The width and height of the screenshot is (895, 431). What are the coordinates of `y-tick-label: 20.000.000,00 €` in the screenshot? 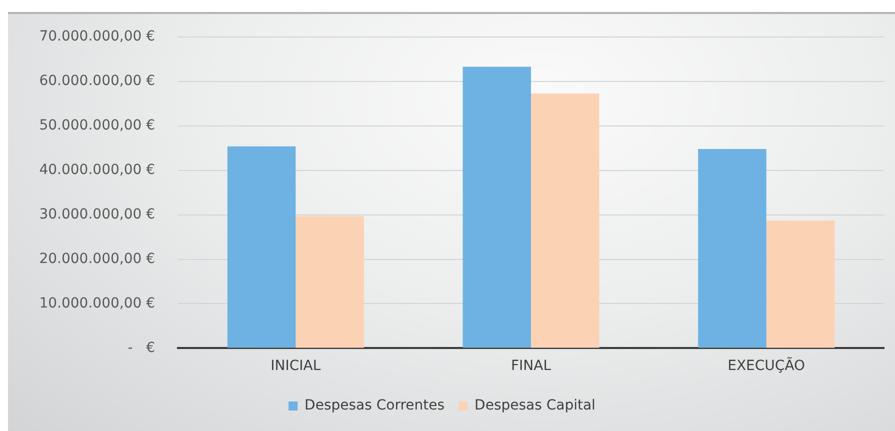 It's located at (97, 258).